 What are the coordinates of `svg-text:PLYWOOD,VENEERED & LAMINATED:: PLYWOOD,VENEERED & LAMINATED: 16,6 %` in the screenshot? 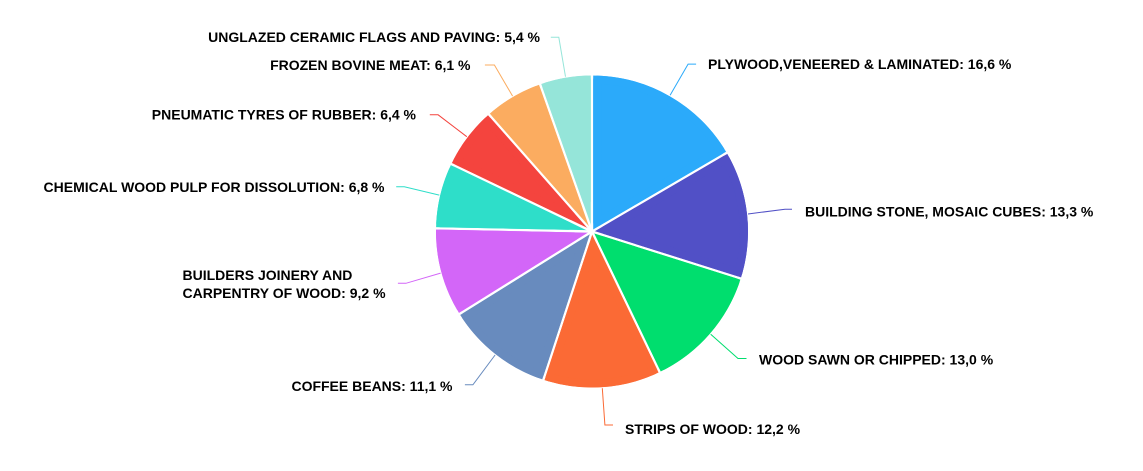 It's located at (860, 64).